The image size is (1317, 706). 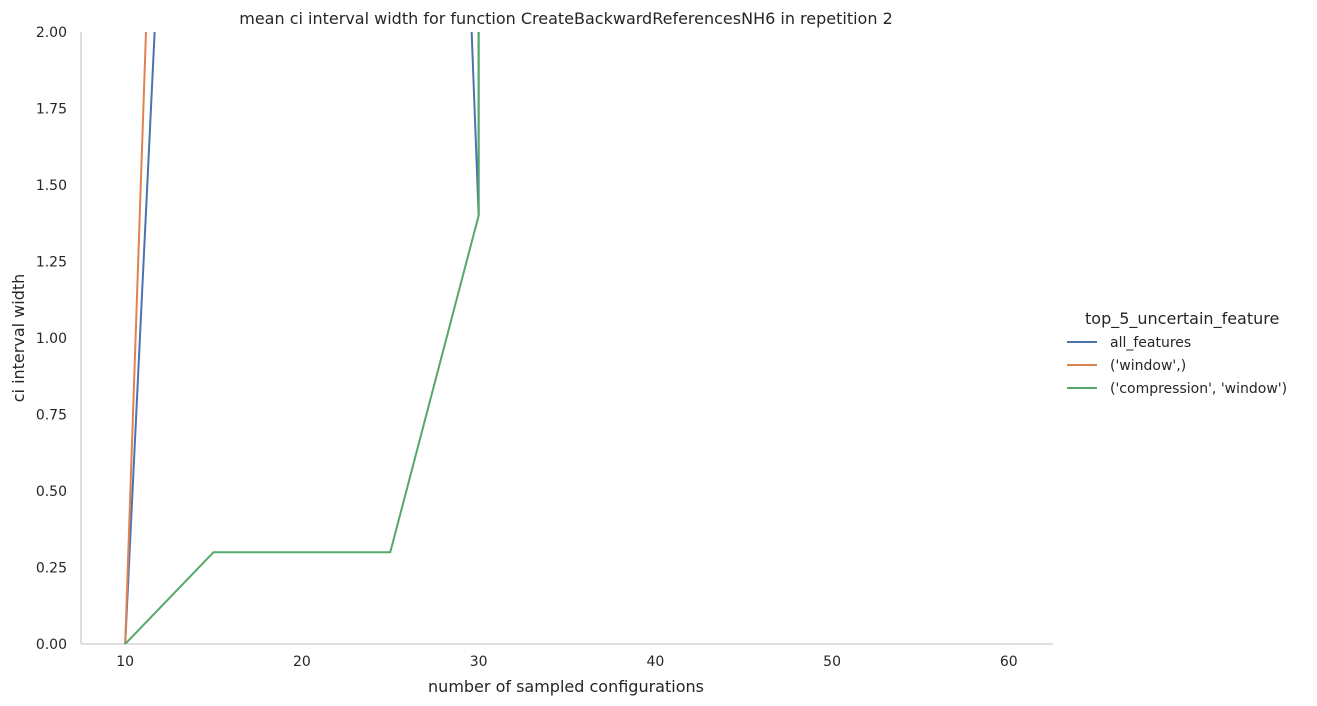 I want to click on legend-title: top_5_uncertain_feature, so click(x=1182, y=319).